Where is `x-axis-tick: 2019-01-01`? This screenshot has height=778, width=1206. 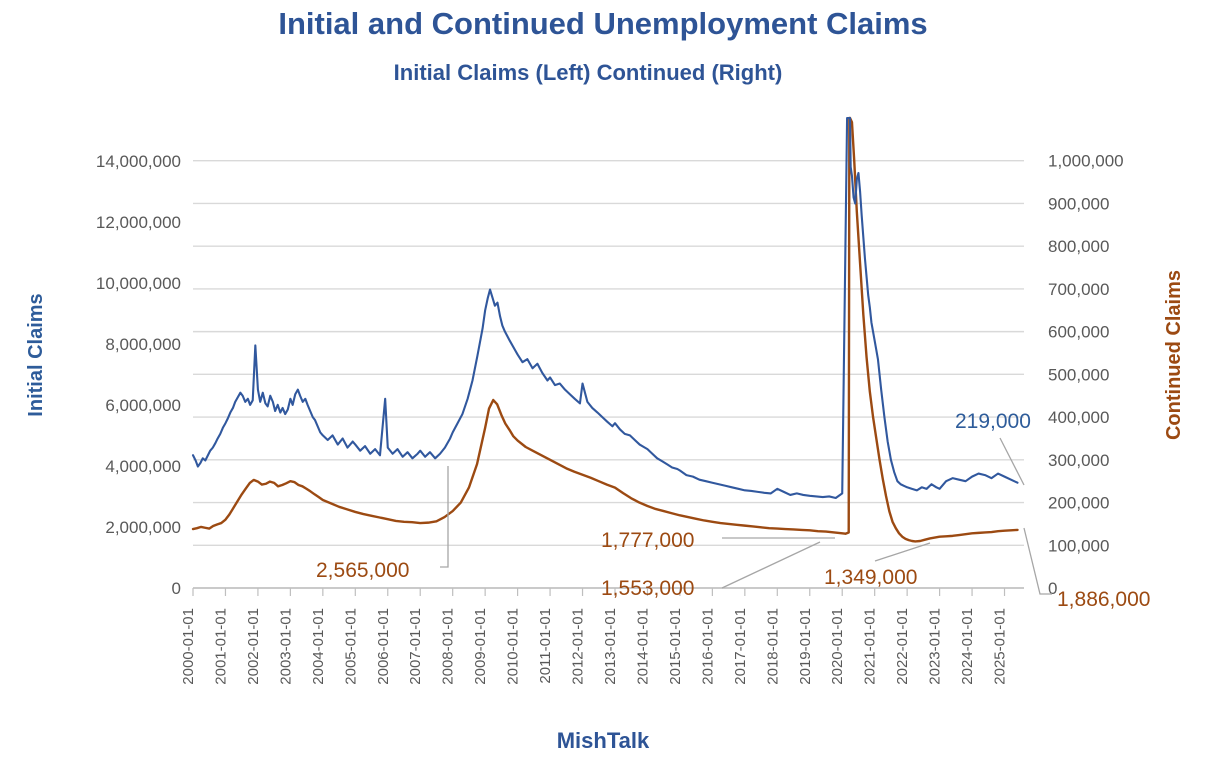
x-axis-tick: 2019-01-01 is located at coordinates (805, 646).